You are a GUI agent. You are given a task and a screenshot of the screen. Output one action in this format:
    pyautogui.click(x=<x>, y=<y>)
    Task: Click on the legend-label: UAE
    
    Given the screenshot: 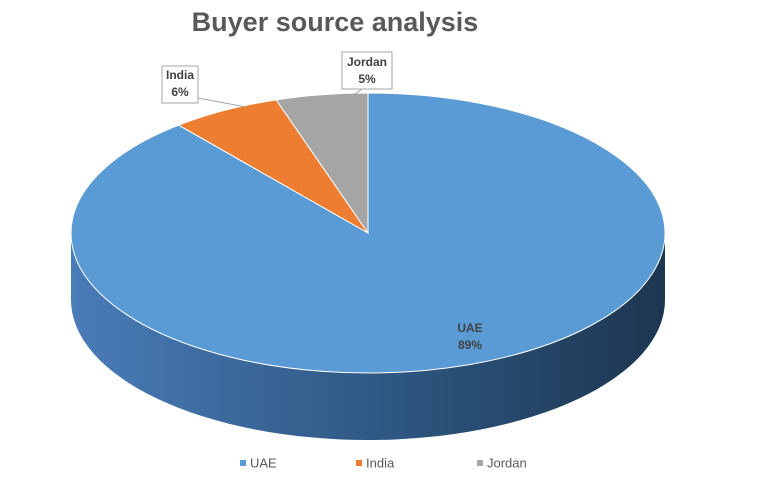 What is the action you would take?
    pyautogui.click(x=263, y=462)
    